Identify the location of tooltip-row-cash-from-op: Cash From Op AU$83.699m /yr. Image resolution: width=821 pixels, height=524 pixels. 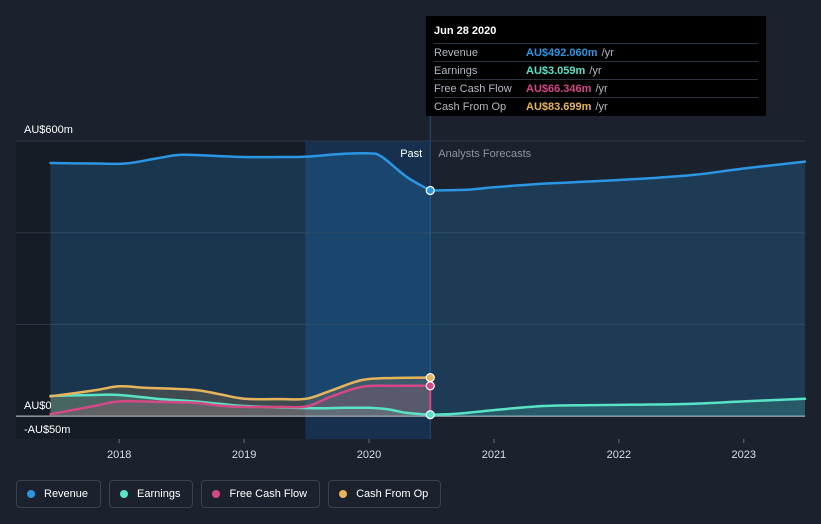
(596, 106).